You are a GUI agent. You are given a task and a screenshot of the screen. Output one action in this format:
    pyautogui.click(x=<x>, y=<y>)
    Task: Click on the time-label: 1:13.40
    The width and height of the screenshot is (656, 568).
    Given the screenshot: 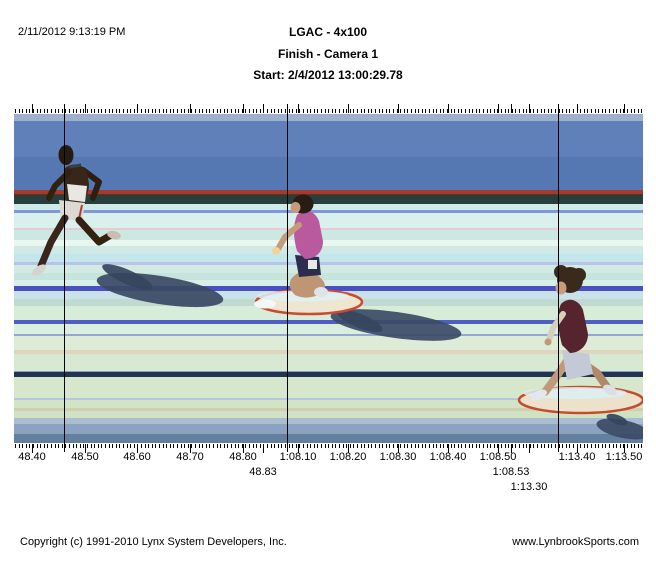 What is the action you would take?
    pyautogui.click(x=577, y=457)
    